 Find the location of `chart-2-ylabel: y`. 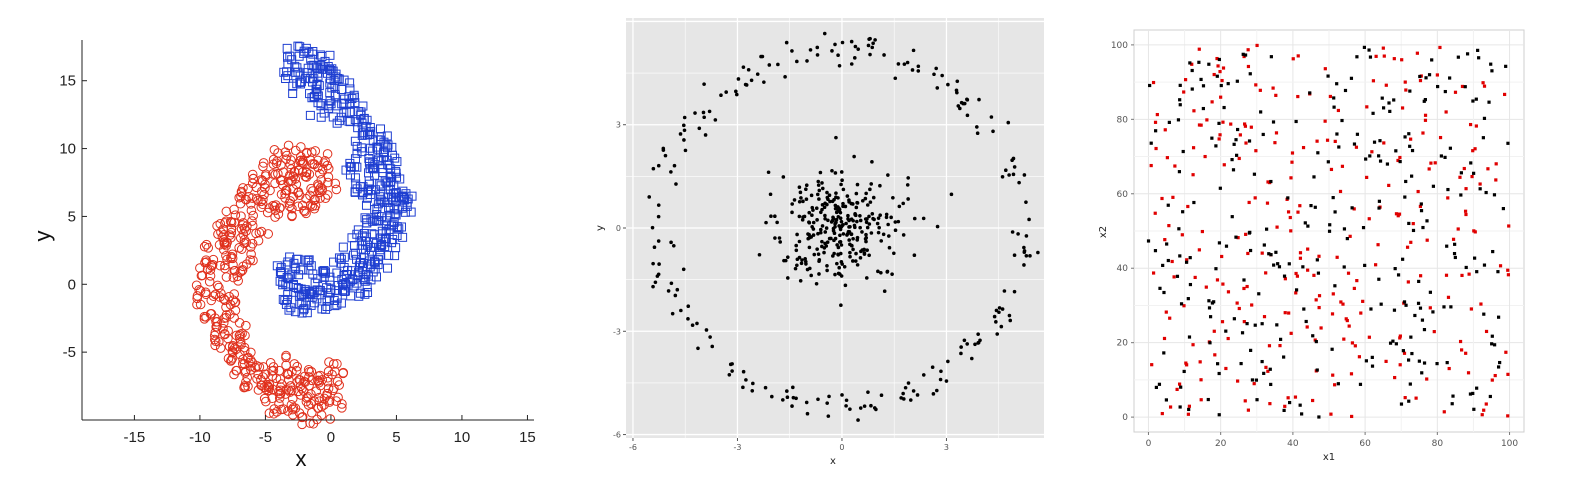

chart-2-ylabel: y is located at coordinates (600, 228).